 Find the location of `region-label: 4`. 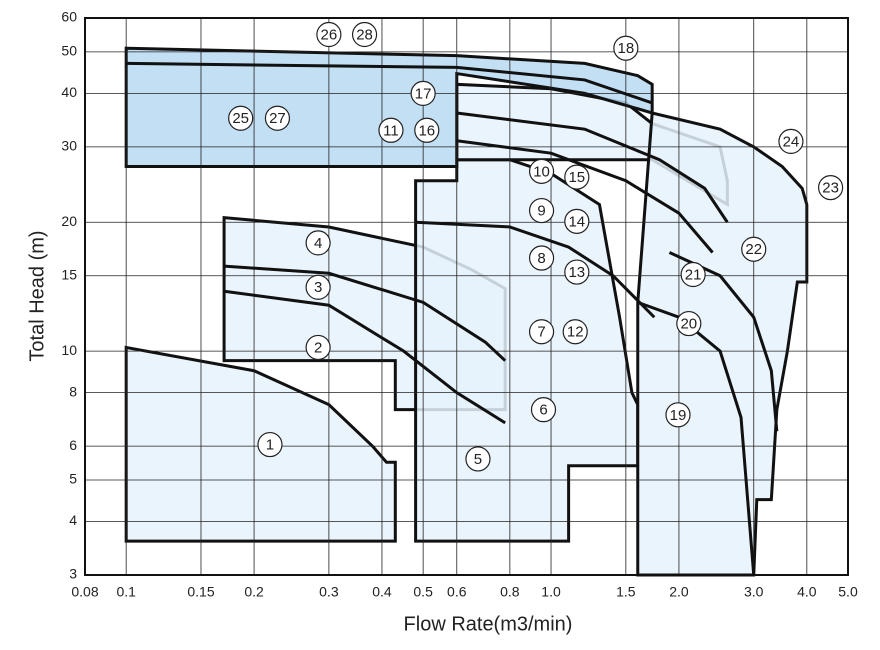

region-label: 4 is located at coordinates (318, 243).